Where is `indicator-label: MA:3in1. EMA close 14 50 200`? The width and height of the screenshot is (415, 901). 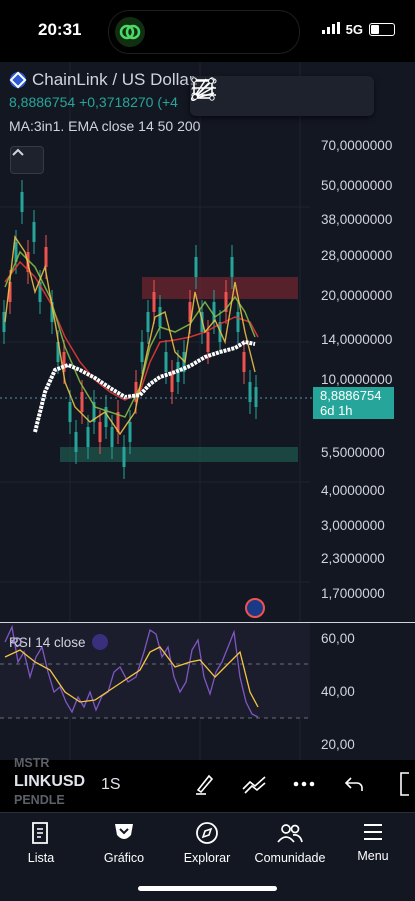
indicator-label: MA:3in1. EMA close 14 50 200 is located at coordinates (105, 126).